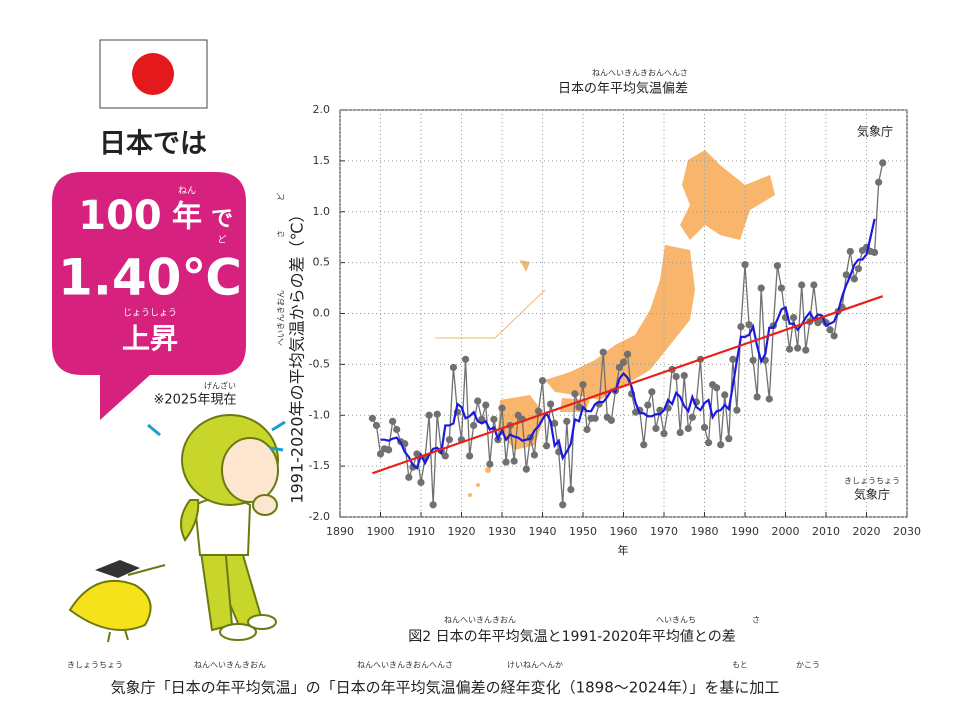 The width and height of the screenshot is (969, 717). Describe the element at coordinates (281, 318) in the screenshot. I see `ruby: へいきんきおん` at that location.